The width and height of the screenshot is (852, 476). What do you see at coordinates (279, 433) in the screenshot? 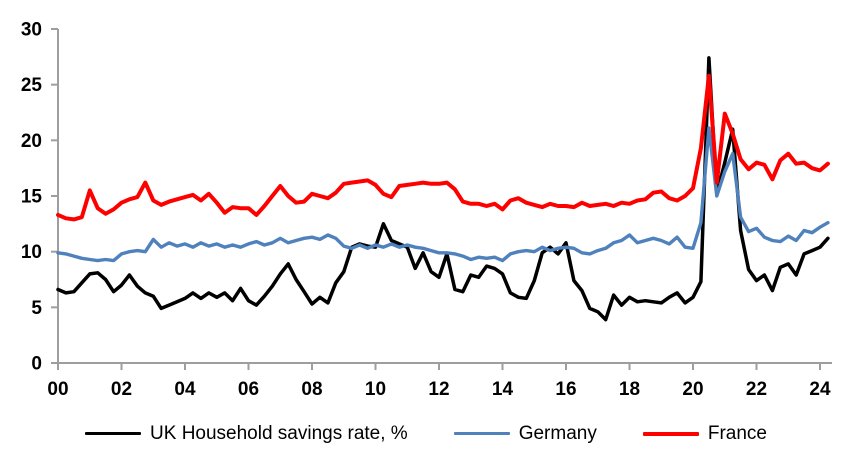
I see `legend-label-uk: UK Household savings rate, %` at bounding box center [279, 433].